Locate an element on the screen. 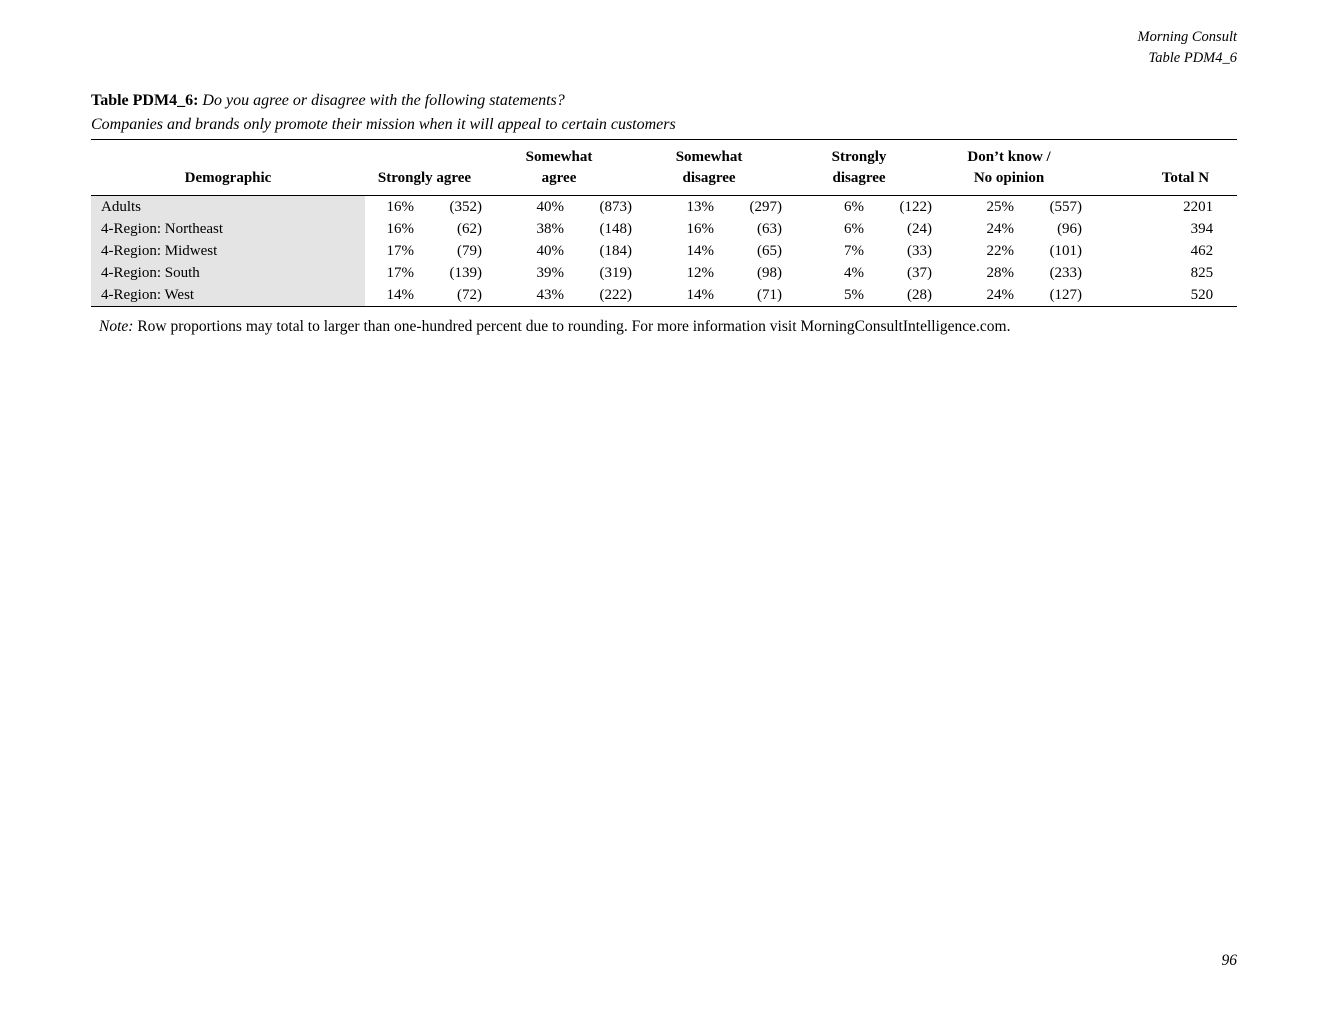 The height and width of the screenshot is (1020, 1320). count-cell: (101) is located at coordinates (1066, 250).